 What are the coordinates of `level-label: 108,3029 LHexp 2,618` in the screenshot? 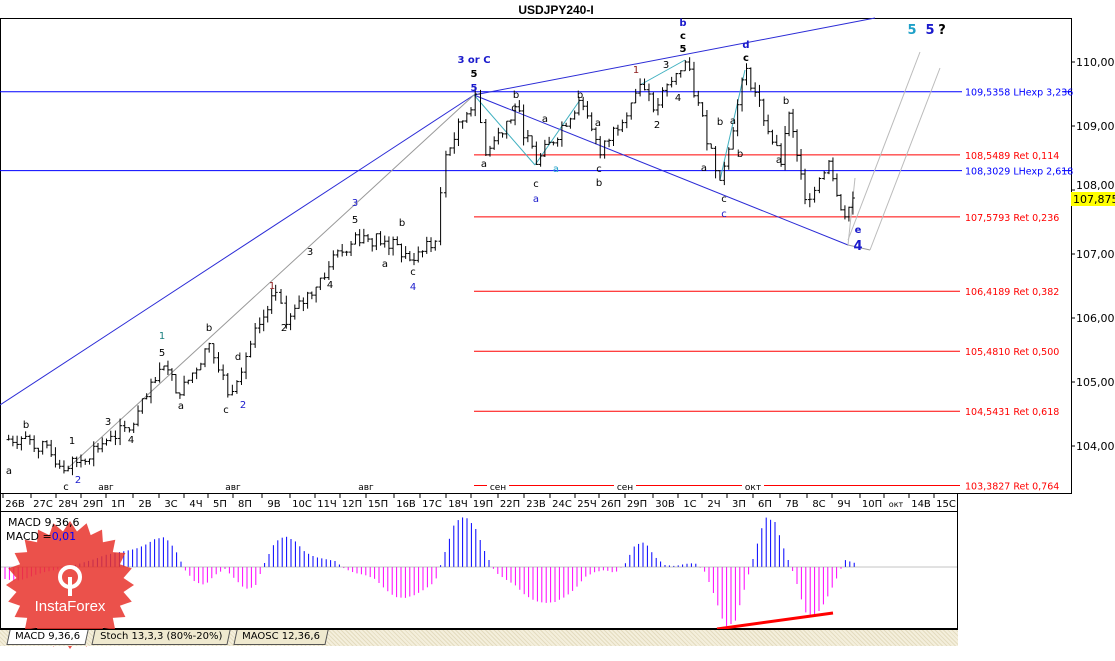 It's located at (1019, 172).